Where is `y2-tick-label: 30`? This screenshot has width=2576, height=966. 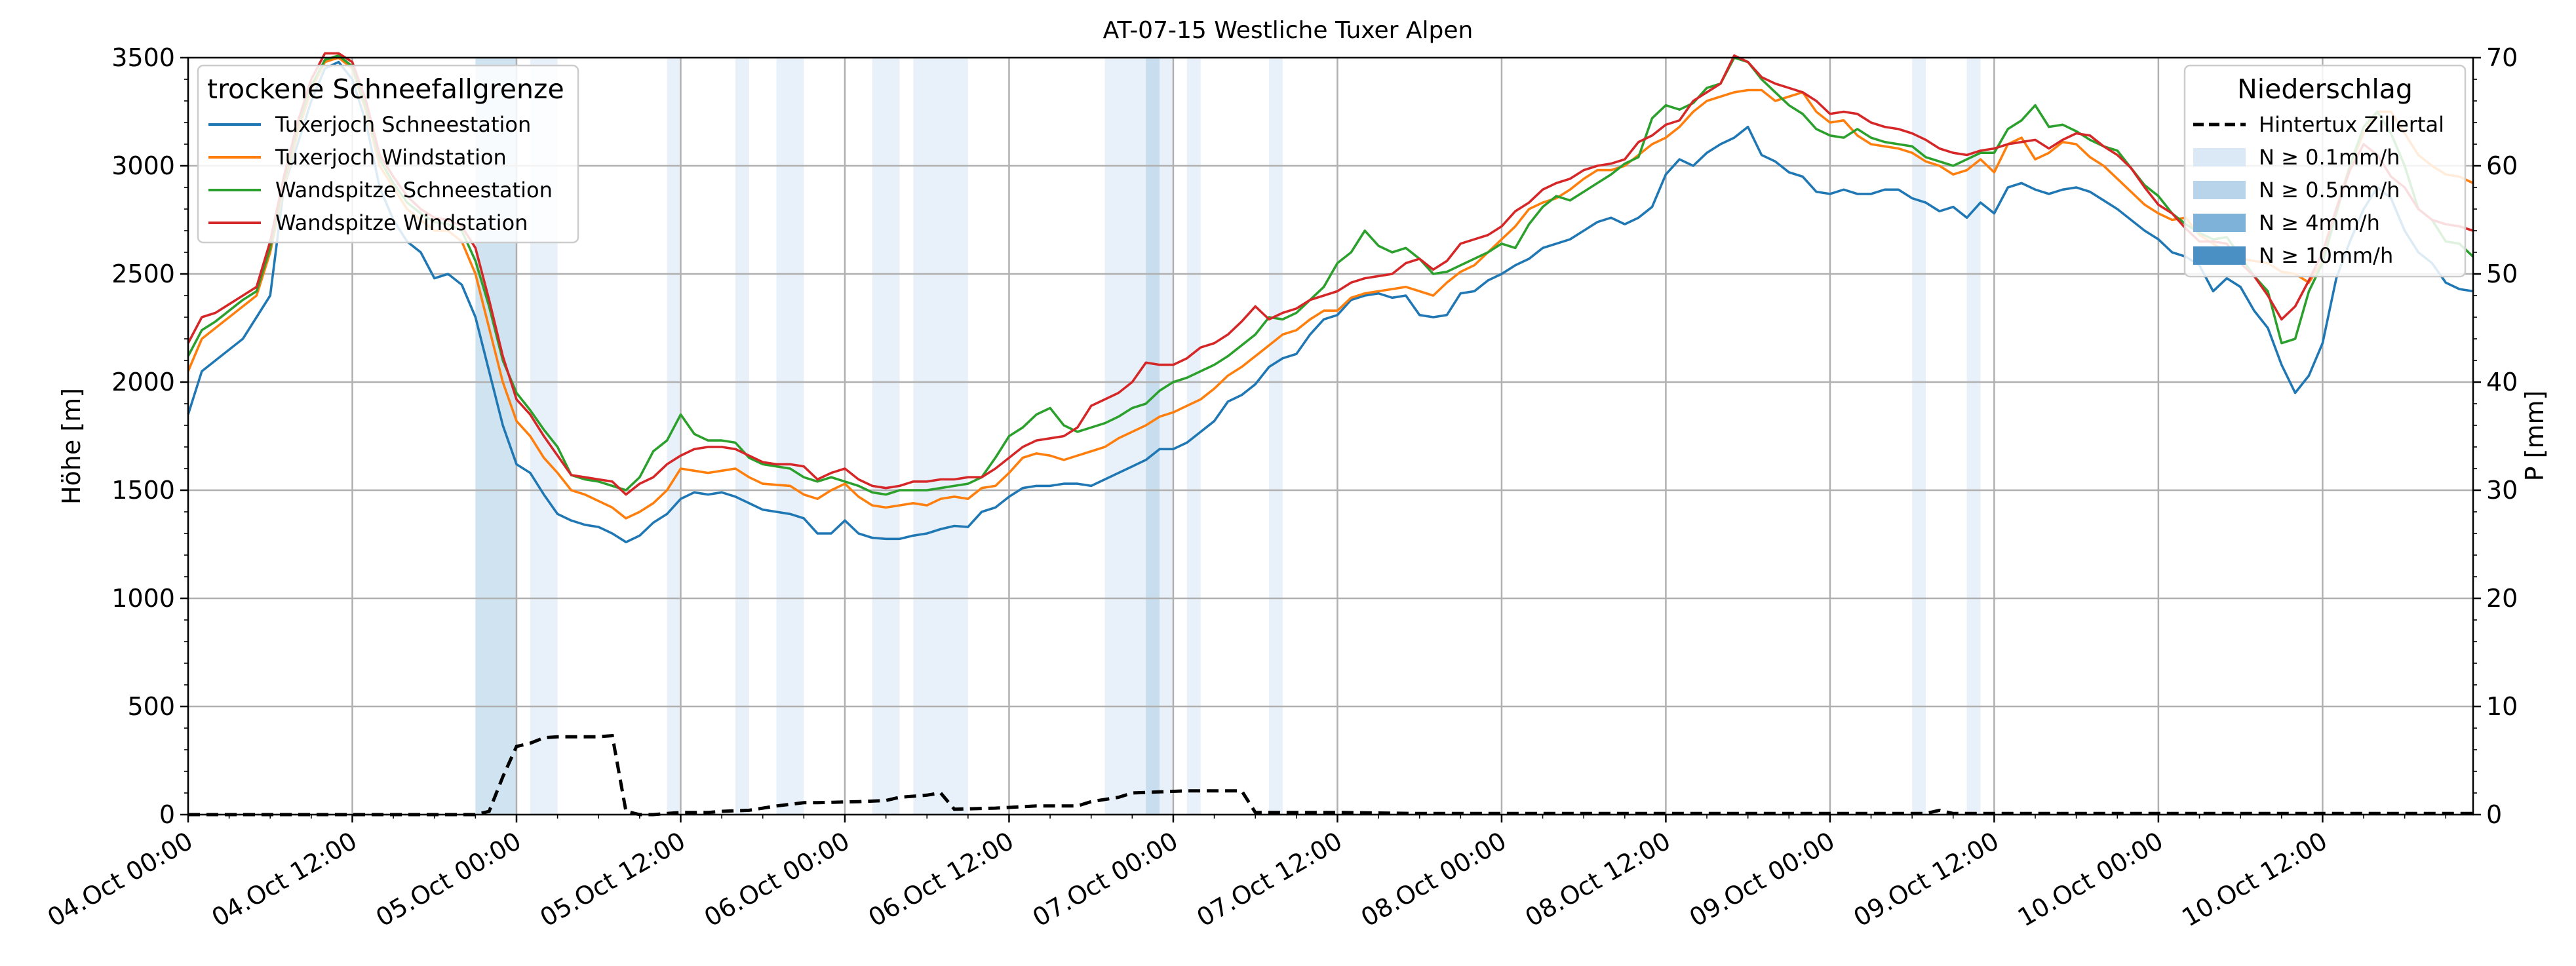
y2-tick-label: 30 is located at coordinates (2502, 491).